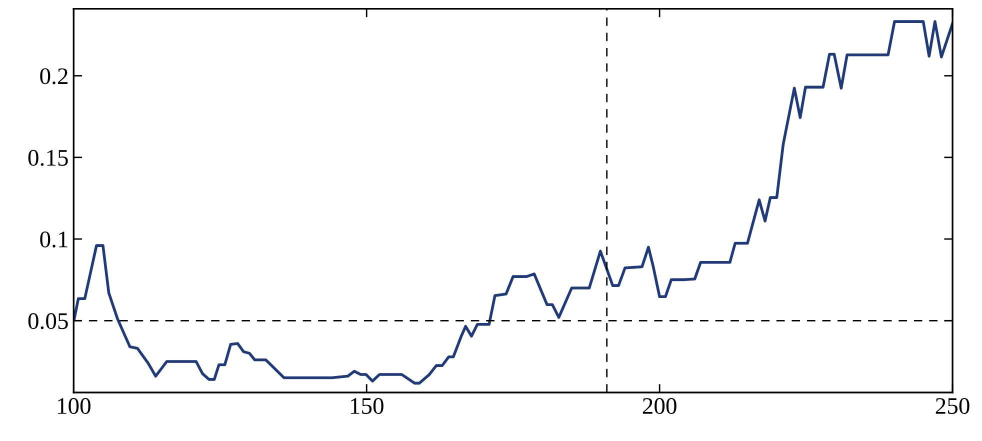 Image resolution: width=982 pixels, height=441 pixels. Describe the element at coordinates (48, 158) in the screenshot. I see `y-tick-label: 0.15` at that location.